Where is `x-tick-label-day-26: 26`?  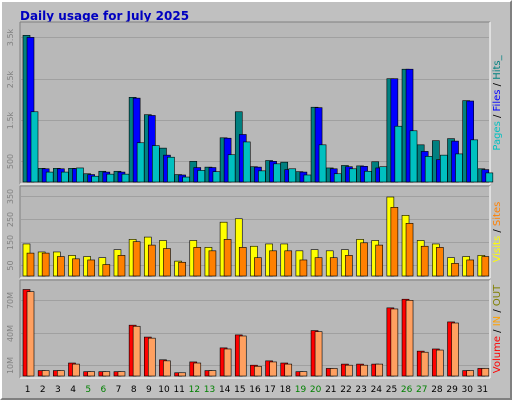 x-tick-label-day-26: 26 is located at coordinates (407, 390).